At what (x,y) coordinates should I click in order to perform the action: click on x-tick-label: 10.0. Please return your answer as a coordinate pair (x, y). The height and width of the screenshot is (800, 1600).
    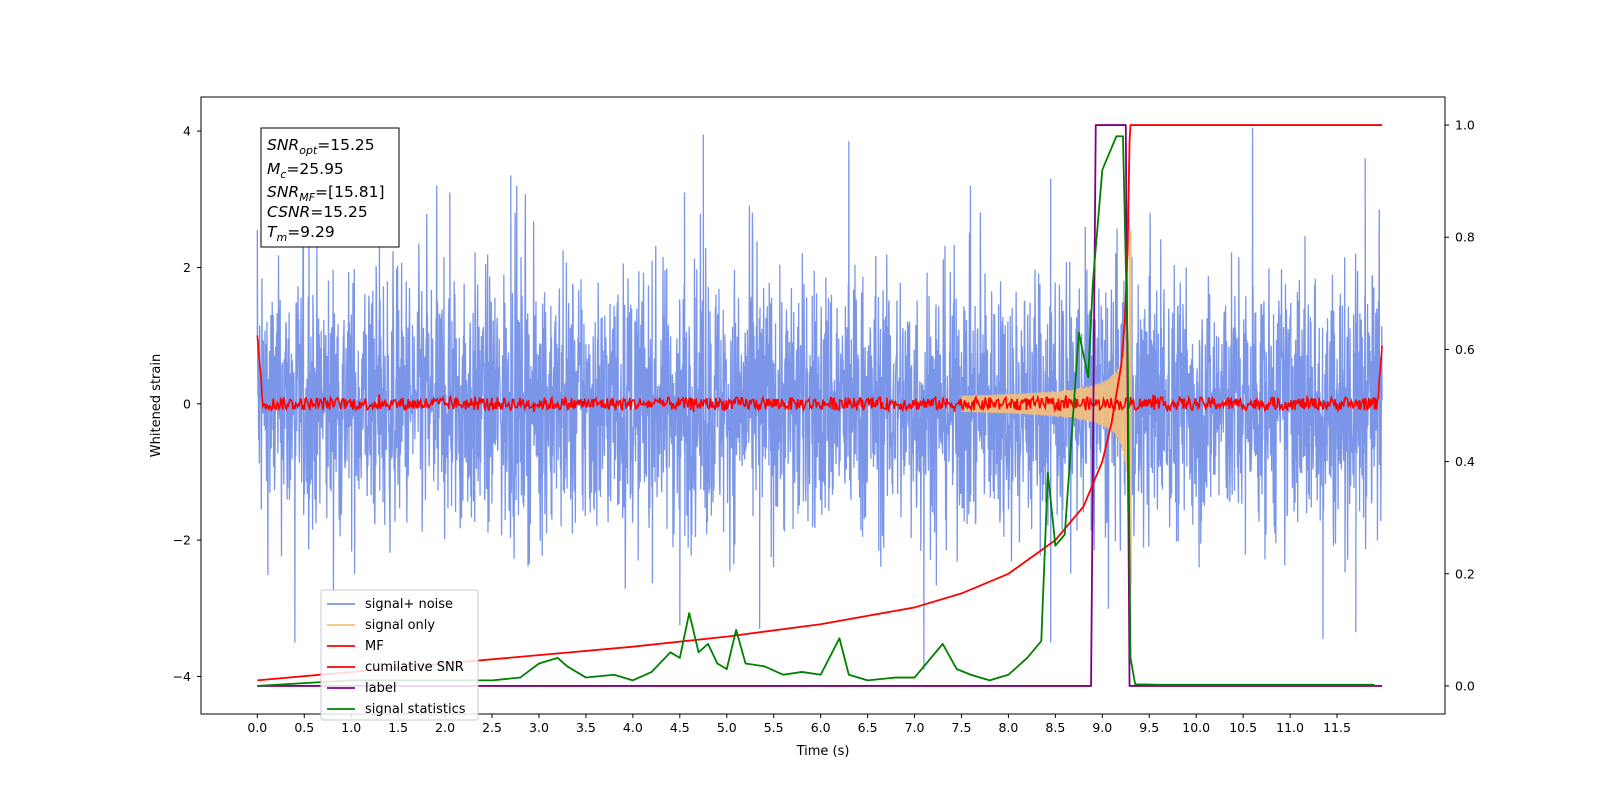
    Looking at the image, I should click on (1196, 727).